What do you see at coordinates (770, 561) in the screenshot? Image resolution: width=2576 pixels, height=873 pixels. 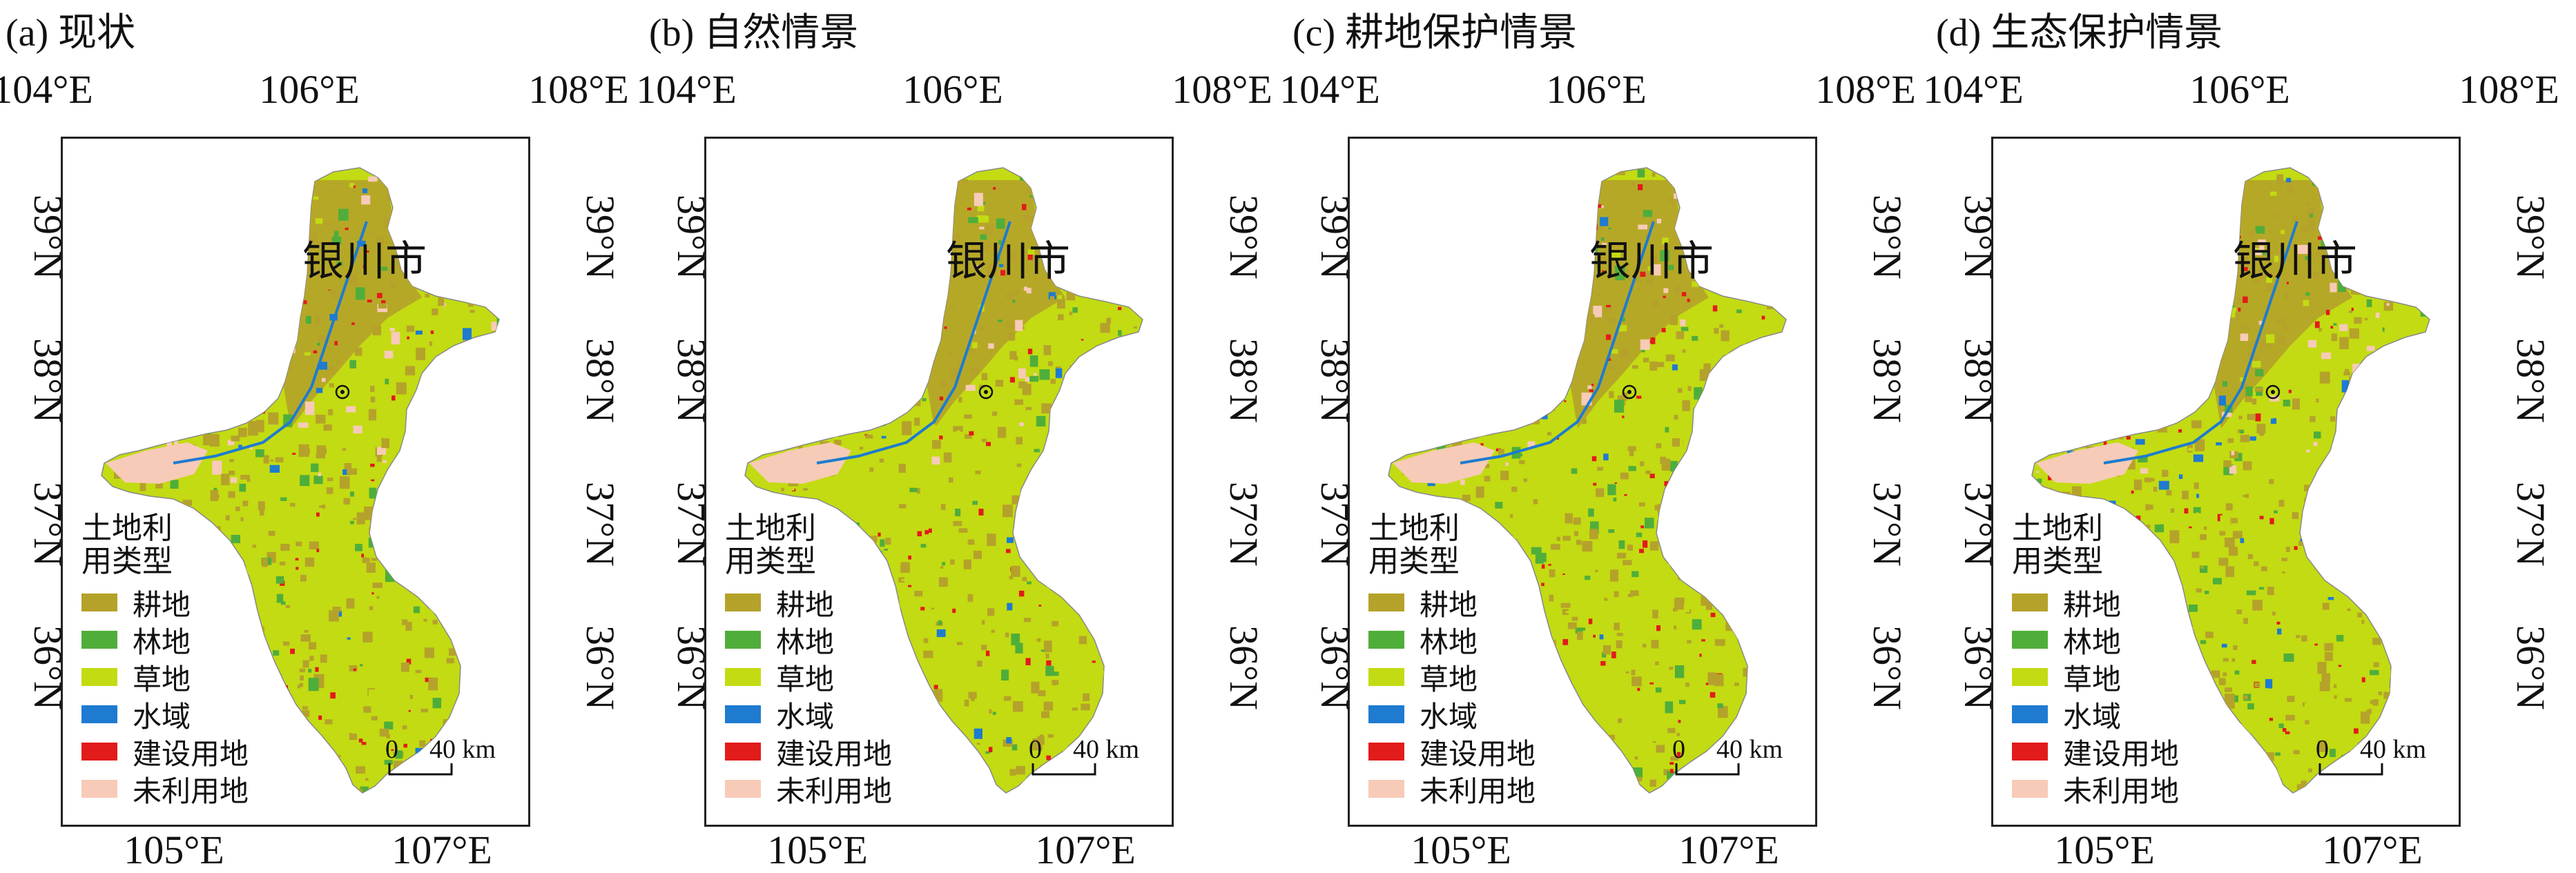 I see `legend-title: 用类型` at bounding box center [770, 561].